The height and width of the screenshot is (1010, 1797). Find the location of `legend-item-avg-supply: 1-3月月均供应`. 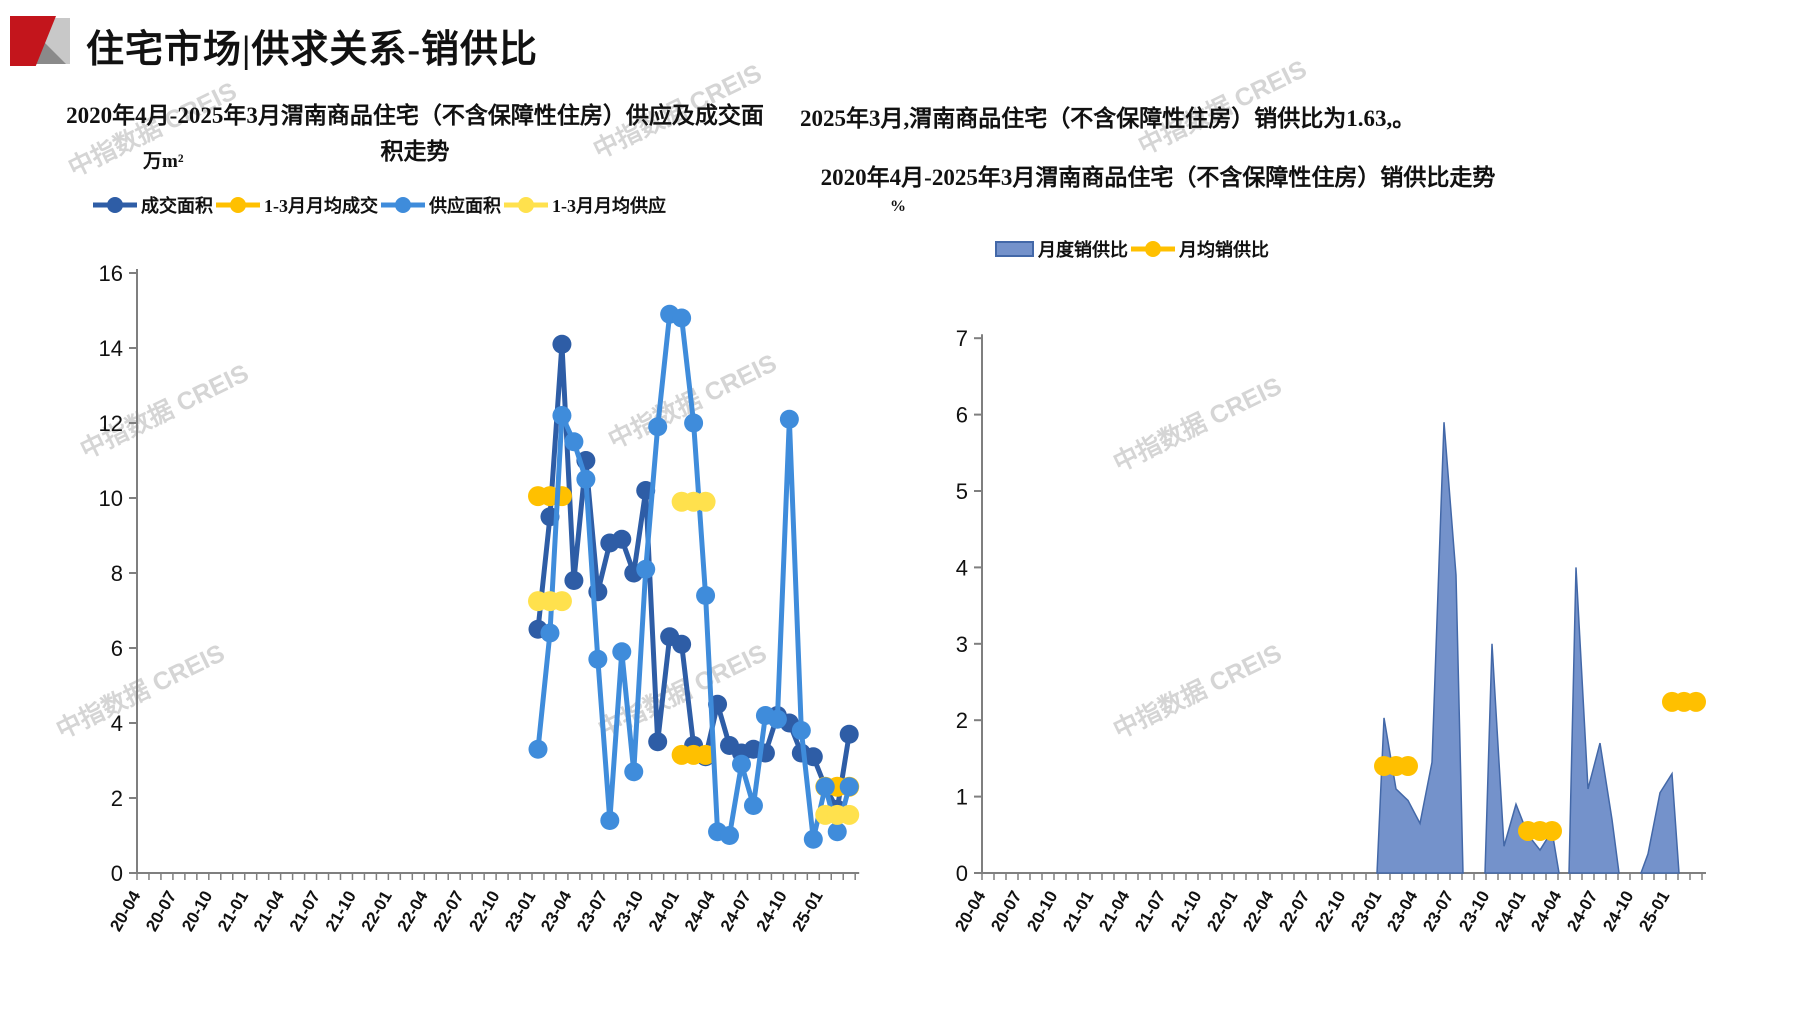

legend-item-avg-supply: 1-3月月均供应 is located at coordinates (584, 205).